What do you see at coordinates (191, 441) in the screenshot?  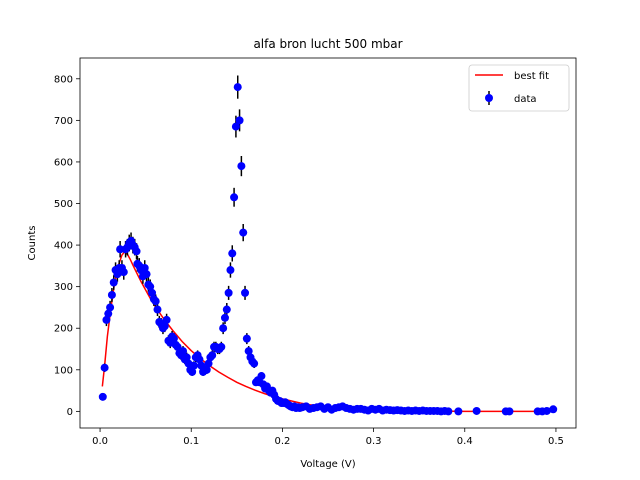 I see `x-tick-label: 0.1` at bounding box center [191, 441].